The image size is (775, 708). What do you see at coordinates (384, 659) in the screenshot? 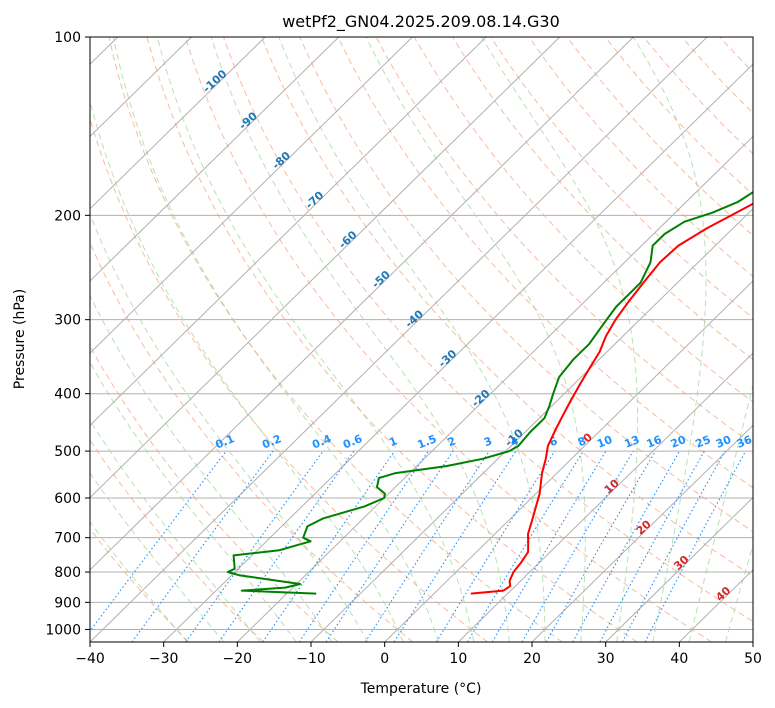
I see `x-tick-label: 0` at bounding box center [384, 659].